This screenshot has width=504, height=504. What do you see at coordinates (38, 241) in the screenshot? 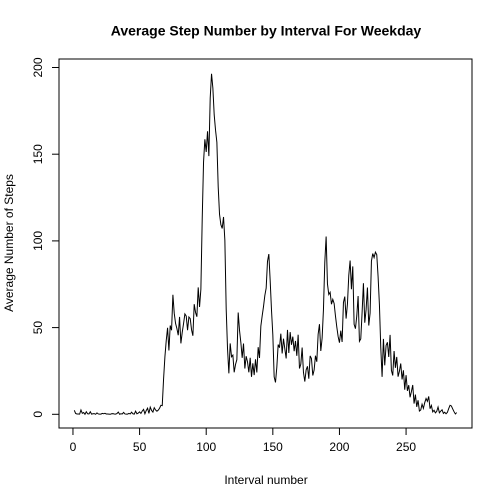
I see `y-tick-label: 100` at bounding box center [38, 241].